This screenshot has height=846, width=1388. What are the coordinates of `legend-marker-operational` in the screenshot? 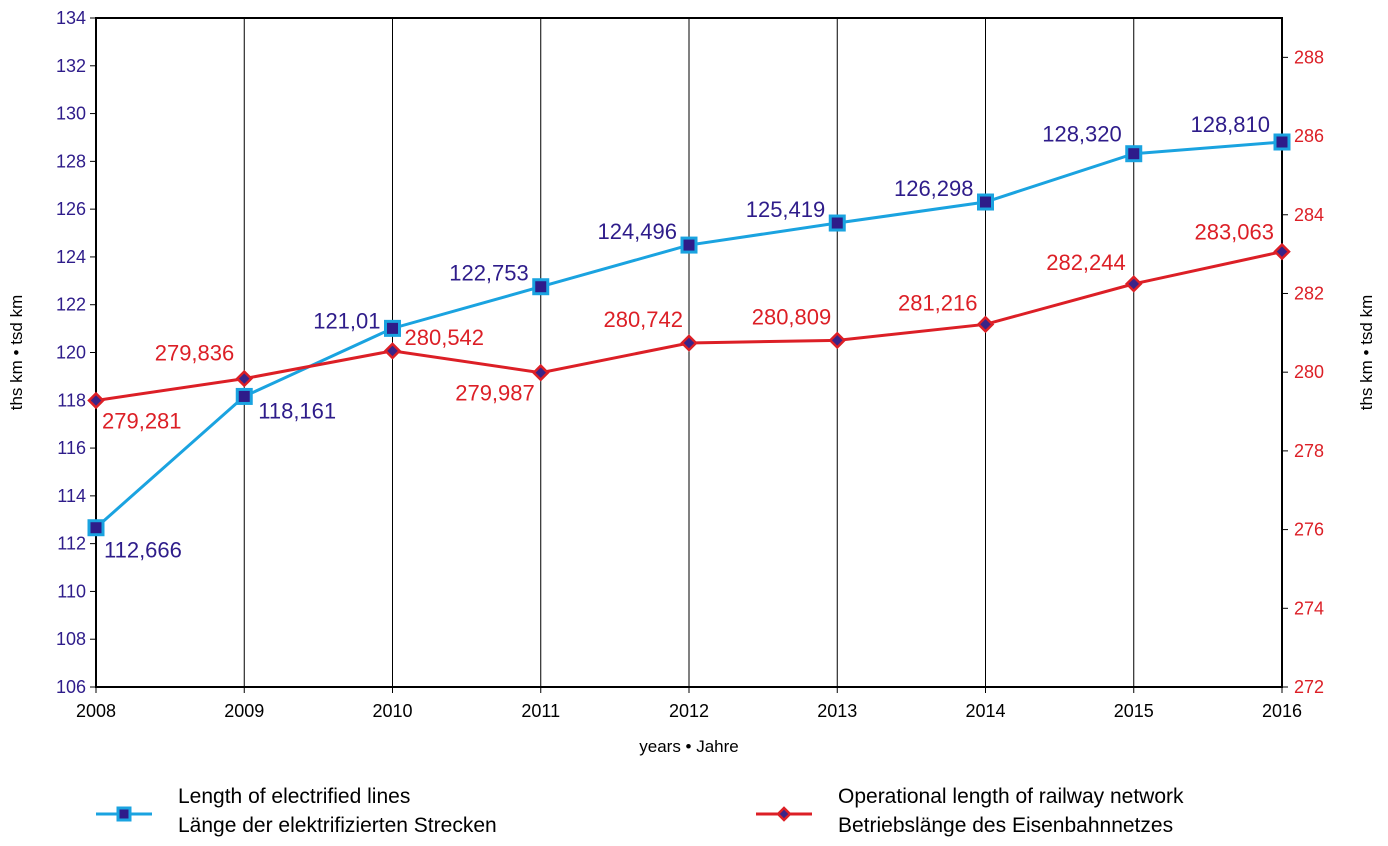 It's located at (784, 814).